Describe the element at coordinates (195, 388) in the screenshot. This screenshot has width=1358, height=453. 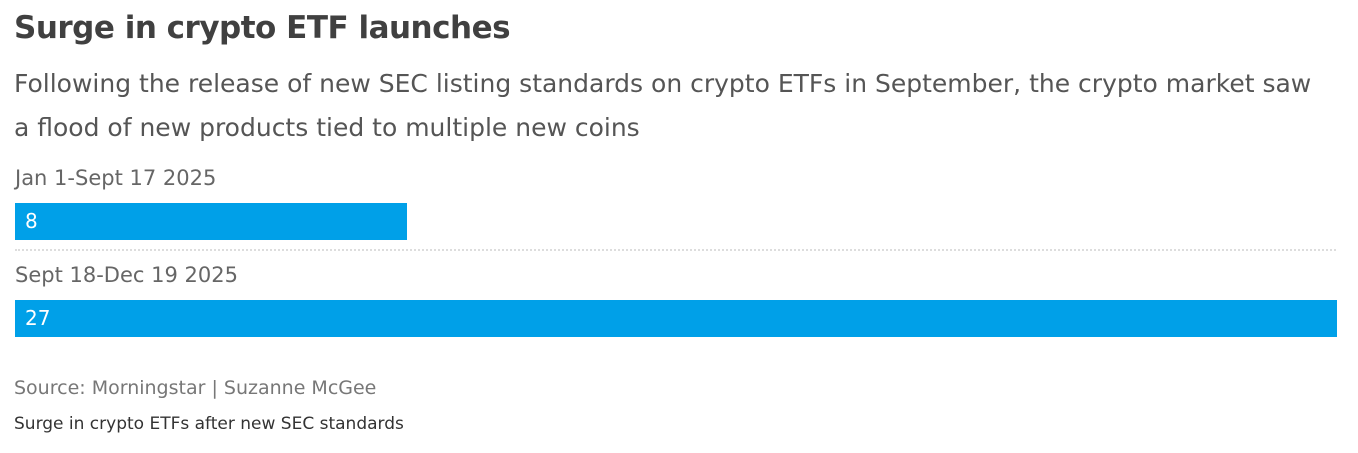
I see `source-note: Source: Morningstar | Suzanne McGee` at that location.